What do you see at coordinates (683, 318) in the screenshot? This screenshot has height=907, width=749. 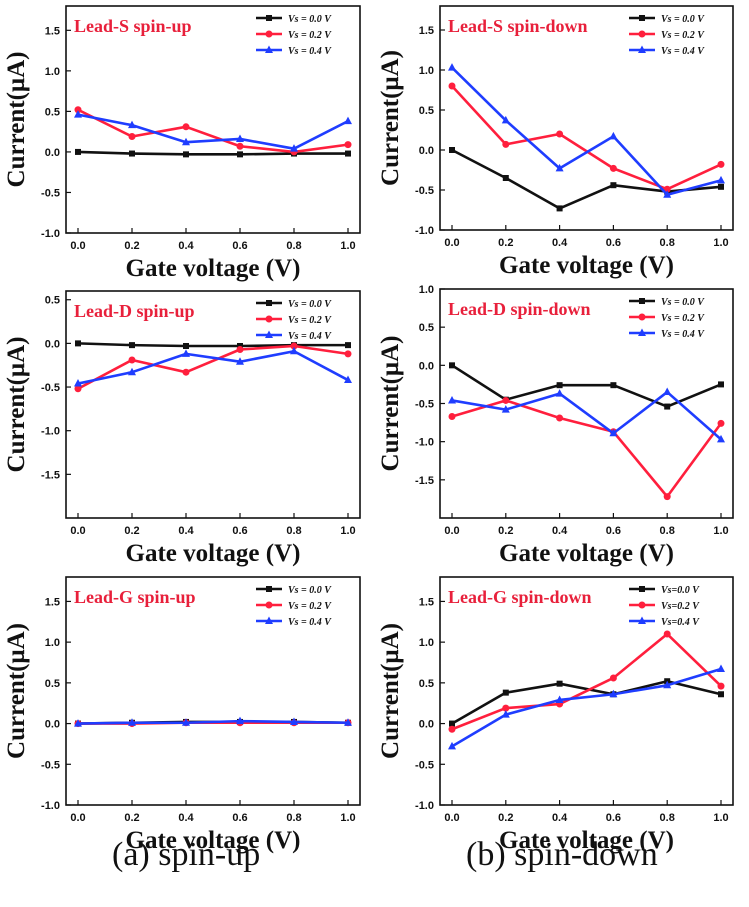 I see `legend-label: Vs = 0.2 V` at bounding box center [683, 318].